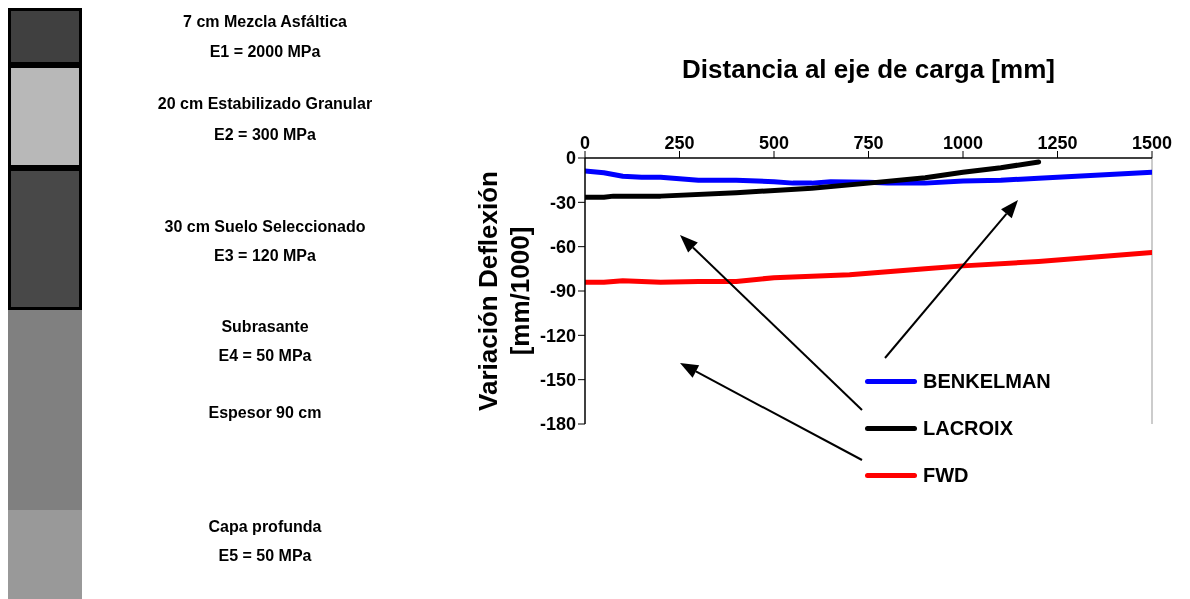 The image size is (1190, 599). Describe the element at coordinates (968, 428) in the screenshot. I see `legend-label: LACROIX` at that location.